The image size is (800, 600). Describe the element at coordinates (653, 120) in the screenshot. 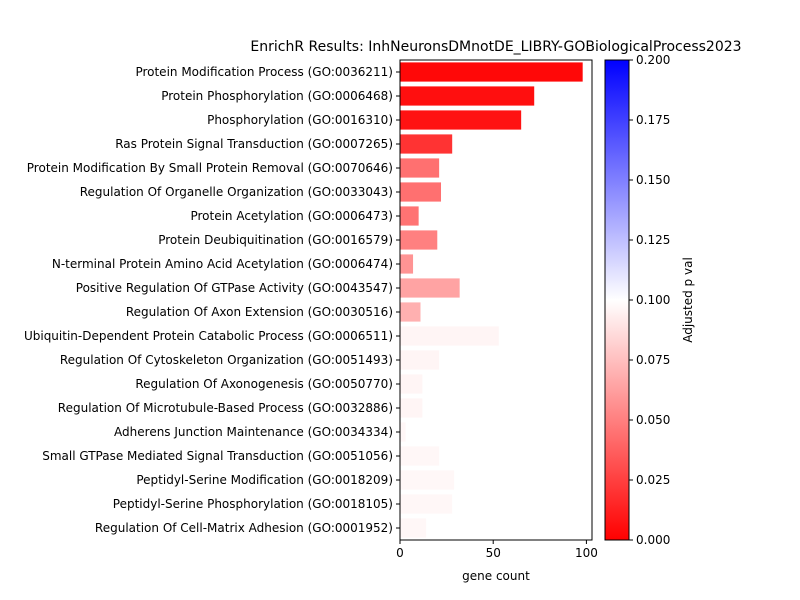

I see `colorbar-tick-label: 0.175` at that location.